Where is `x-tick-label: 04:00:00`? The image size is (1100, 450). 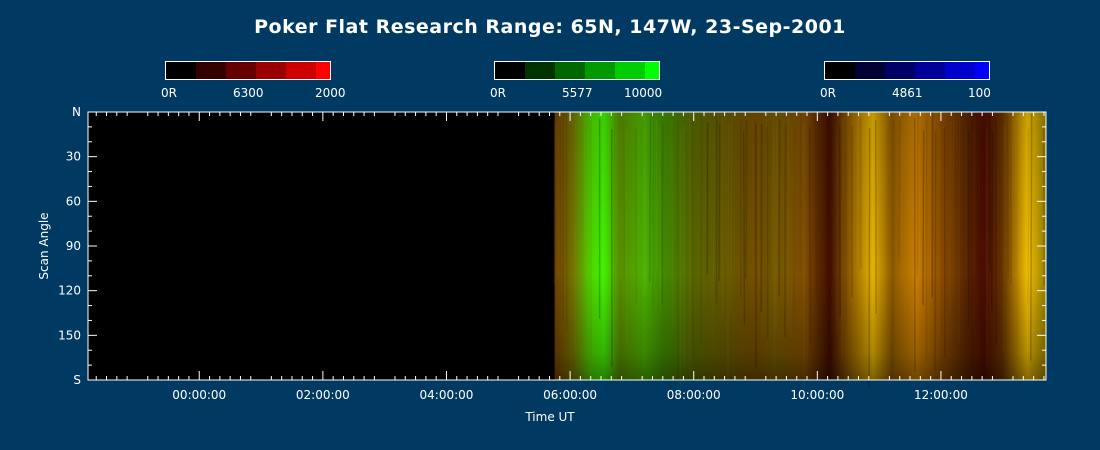 x-tick-label: 04:00:00 is located at coordinates (447, 395).